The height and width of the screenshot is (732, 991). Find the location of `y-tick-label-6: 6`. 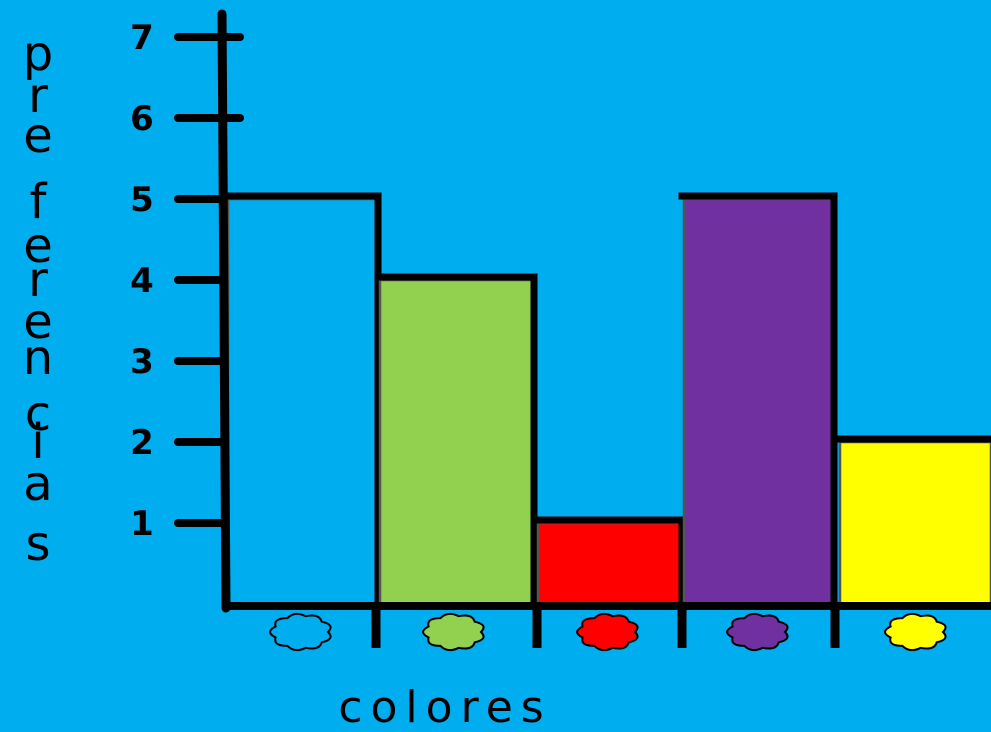

y-tick-label-6: 6 is located at coordinates (142, 119).